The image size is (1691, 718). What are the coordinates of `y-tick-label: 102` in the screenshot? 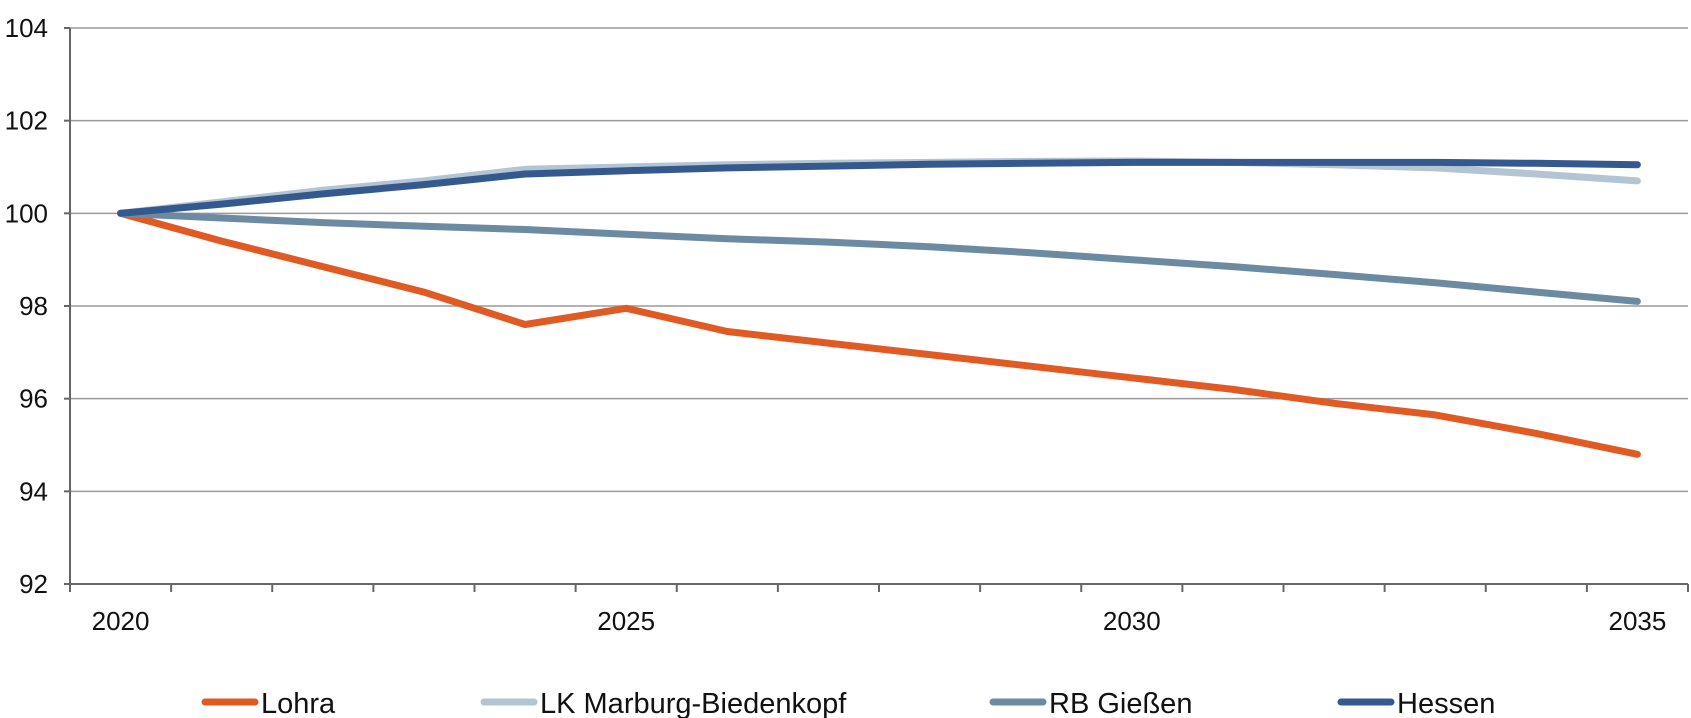 It's located at (26, 121).